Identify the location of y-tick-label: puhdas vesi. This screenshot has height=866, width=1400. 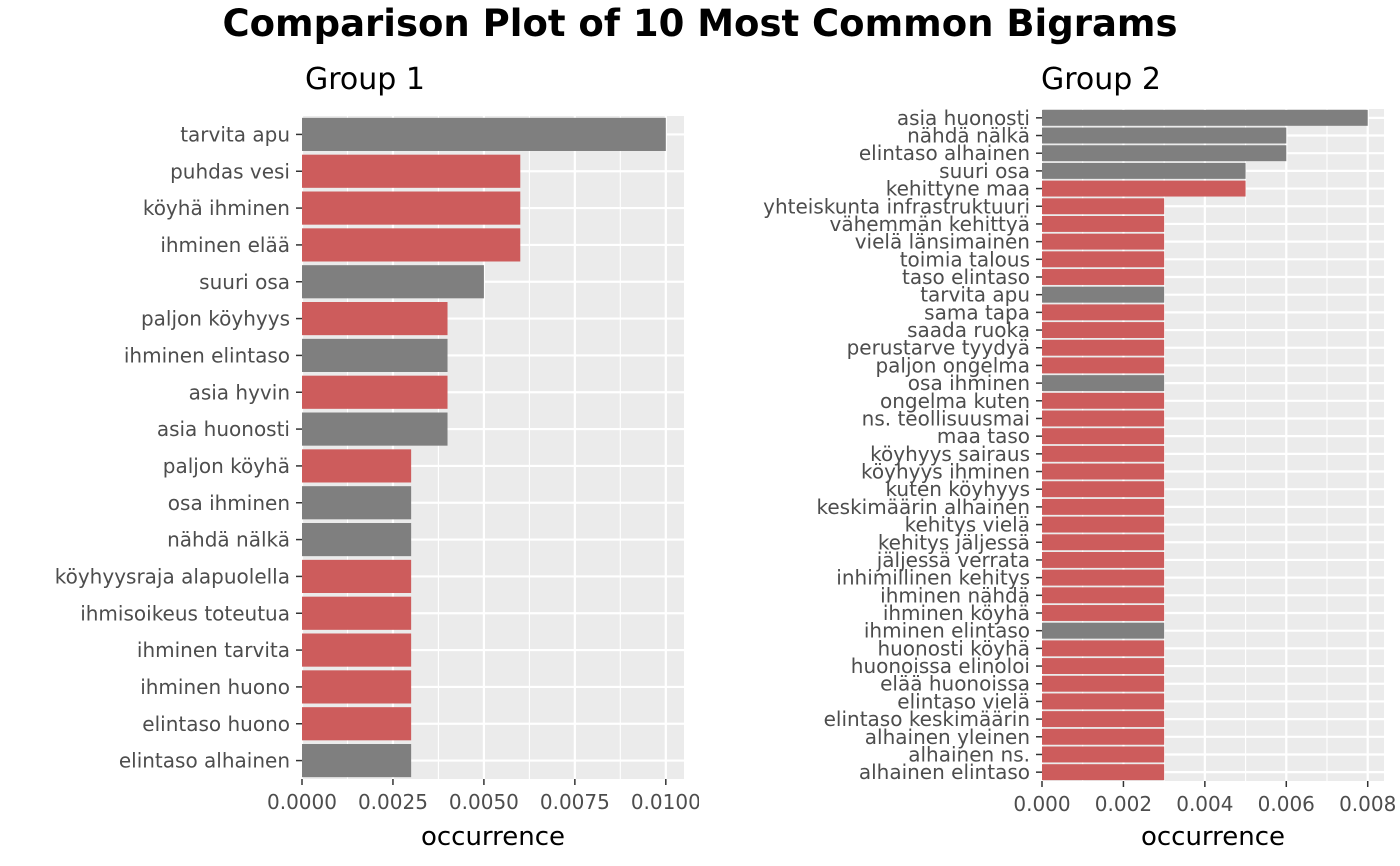
(230, 171).